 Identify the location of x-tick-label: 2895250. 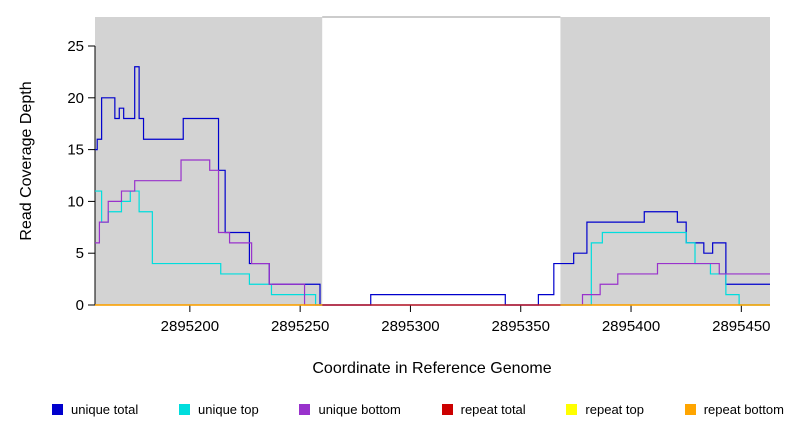
(300, 326).